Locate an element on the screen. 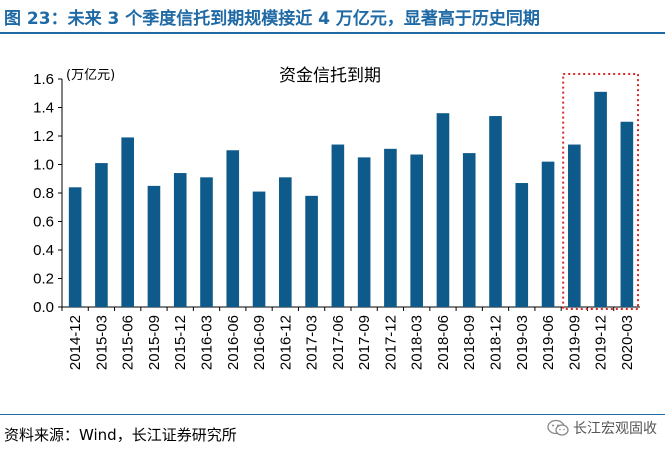 This screenshot has width=665, height=454. x-tick-label: 2016-12 is located at coordinates (285, 342).